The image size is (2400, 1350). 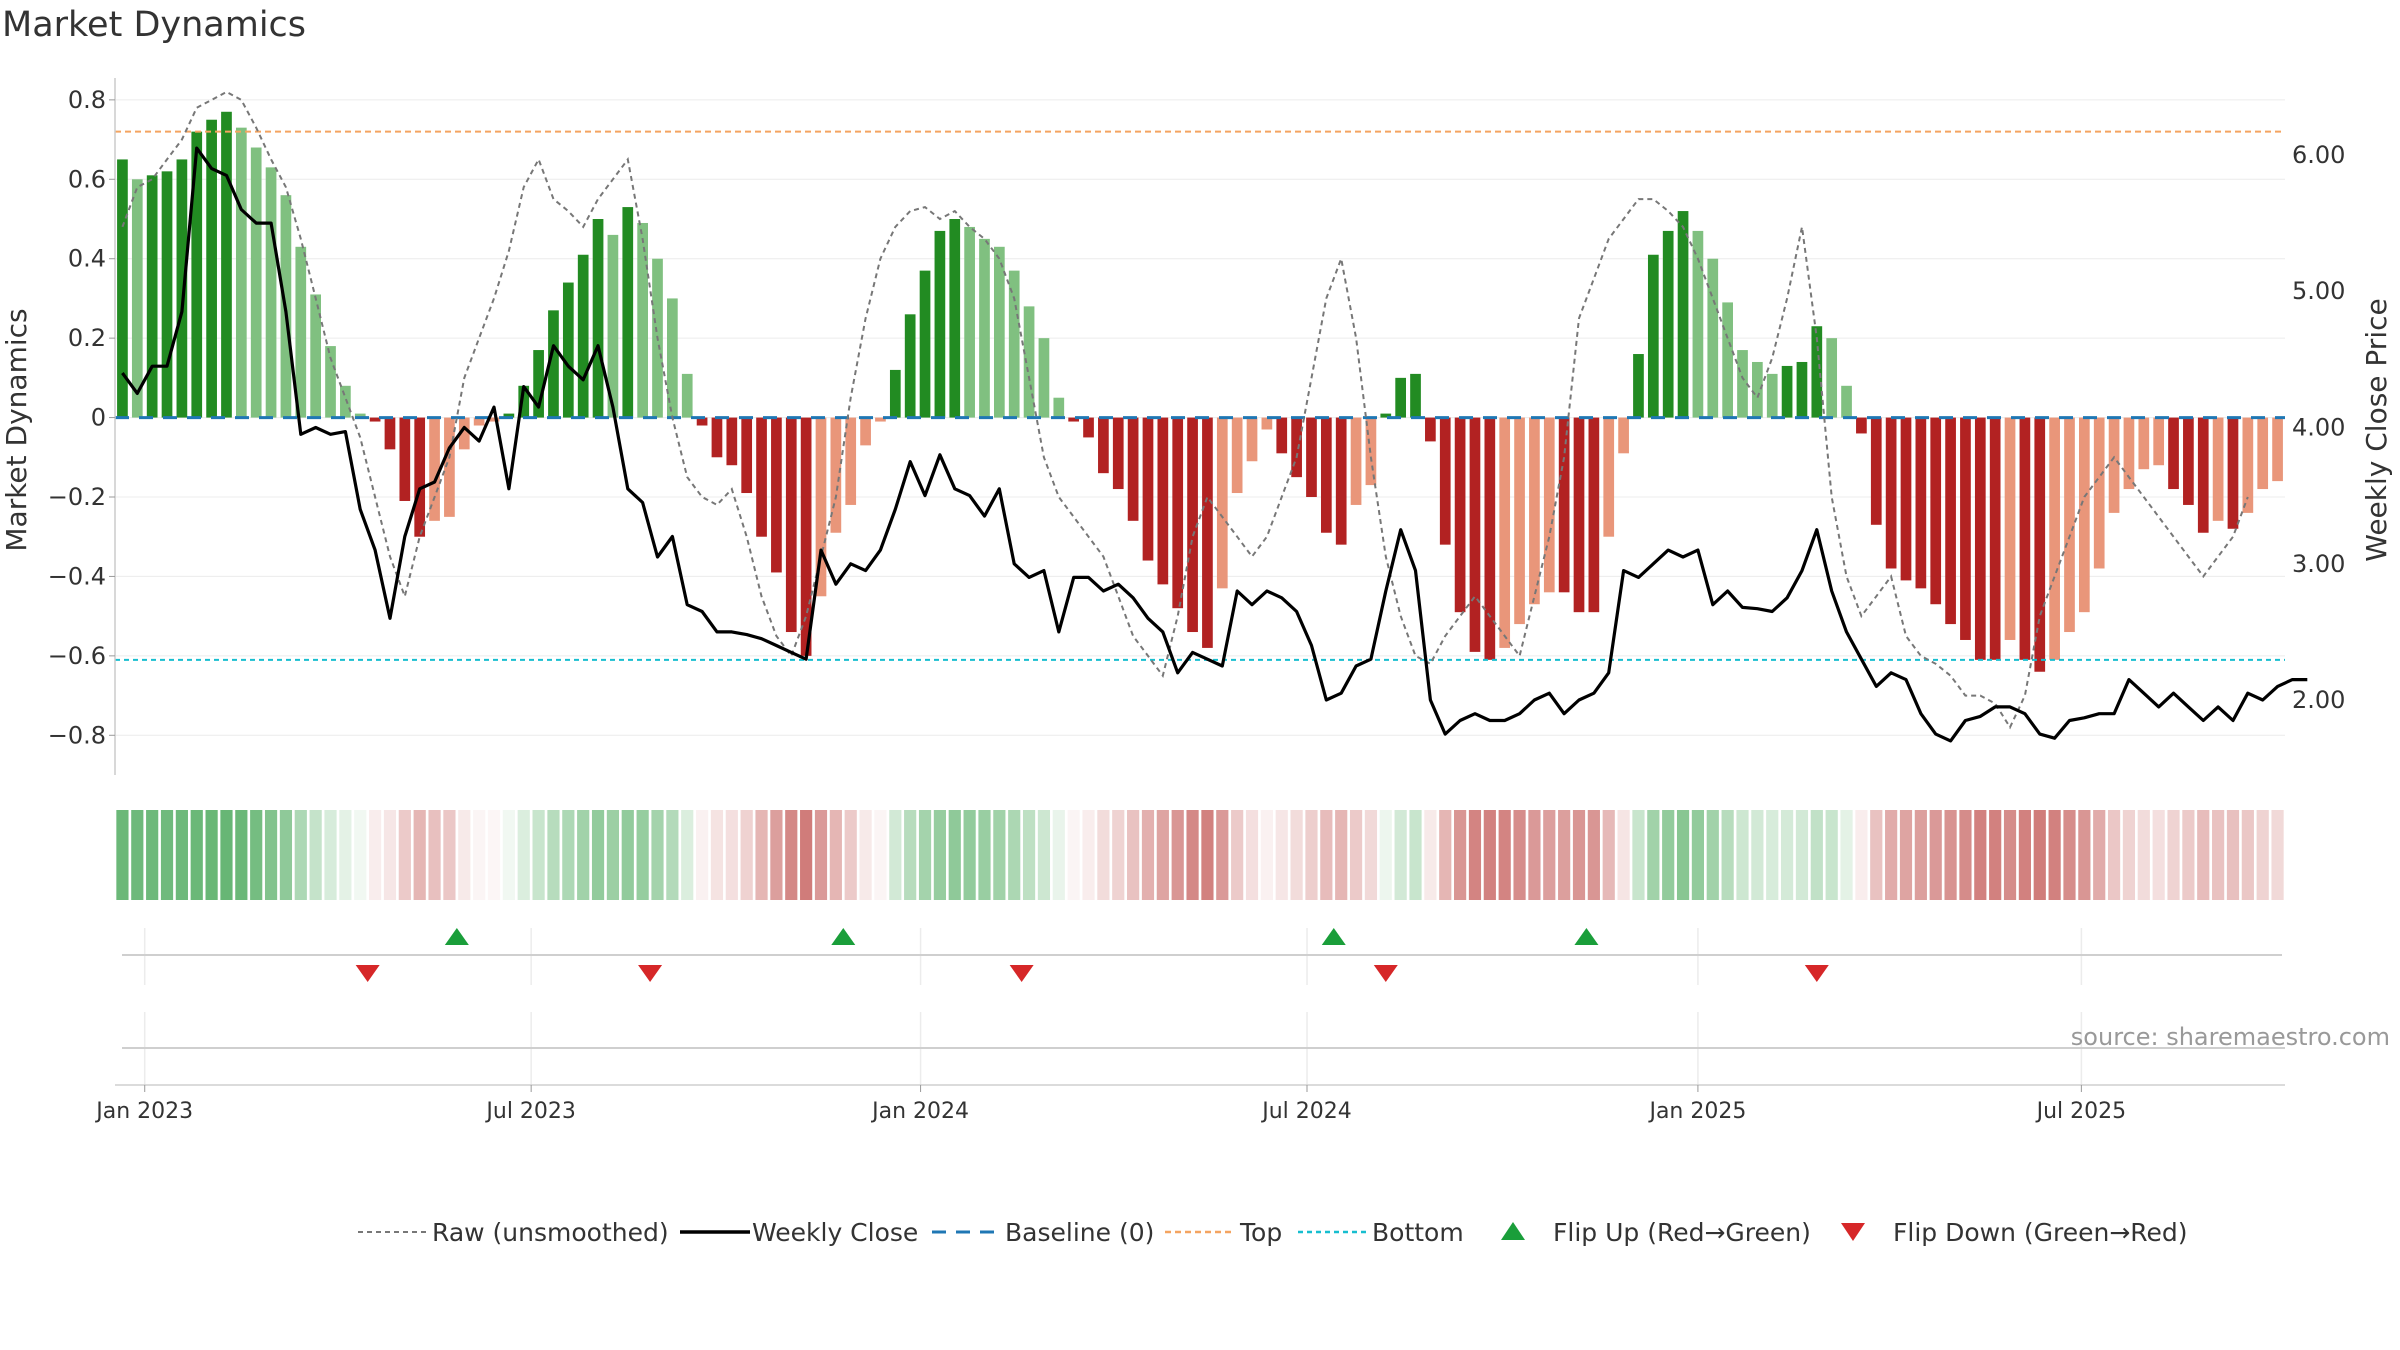 I want to click on legend-item-close: Weekly Close, so click(x=799, y=1232).